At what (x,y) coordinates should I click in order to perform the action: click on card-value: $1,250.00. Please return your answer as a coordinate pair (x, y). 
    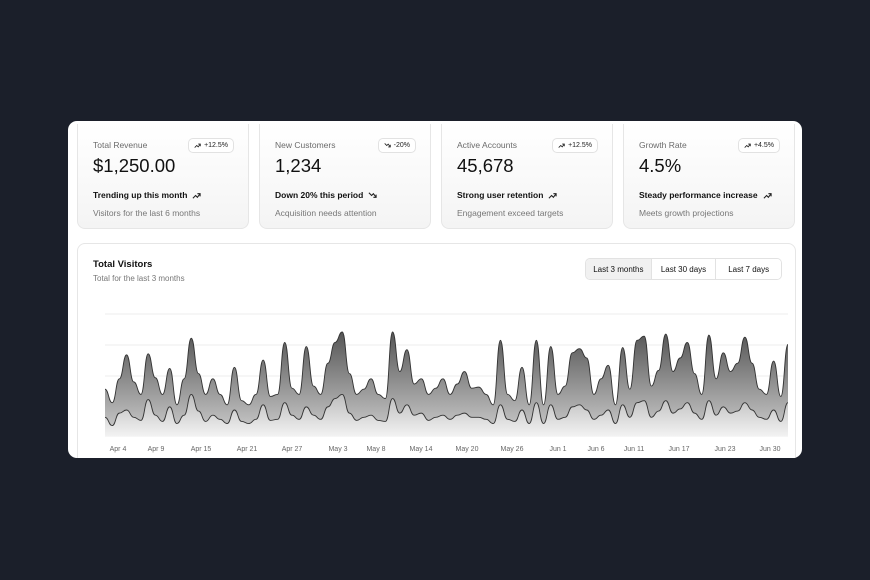
    Looking at the image, I should click on (134, 165).